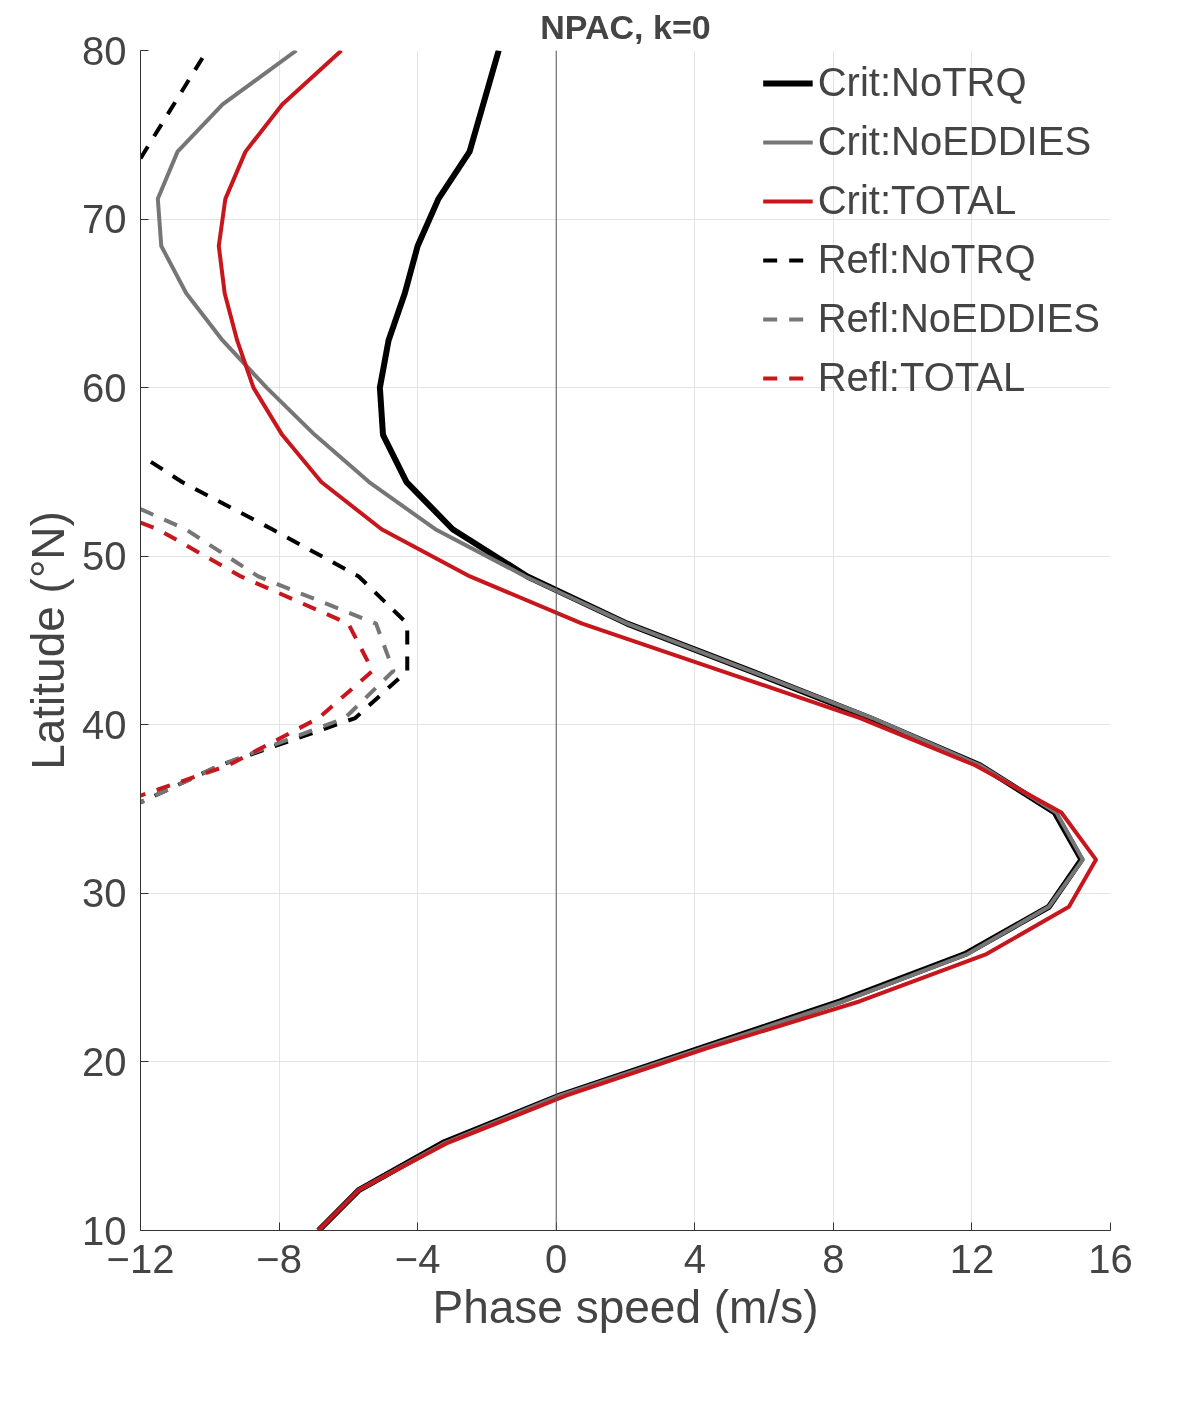 Image resolution: width=1191 pixels, height=1412 pixels. What do you see at coordinates (48, 640) in the screenshot?
I see `y-axis-title: Latitude (°N)` at bounding box center [48, 640].